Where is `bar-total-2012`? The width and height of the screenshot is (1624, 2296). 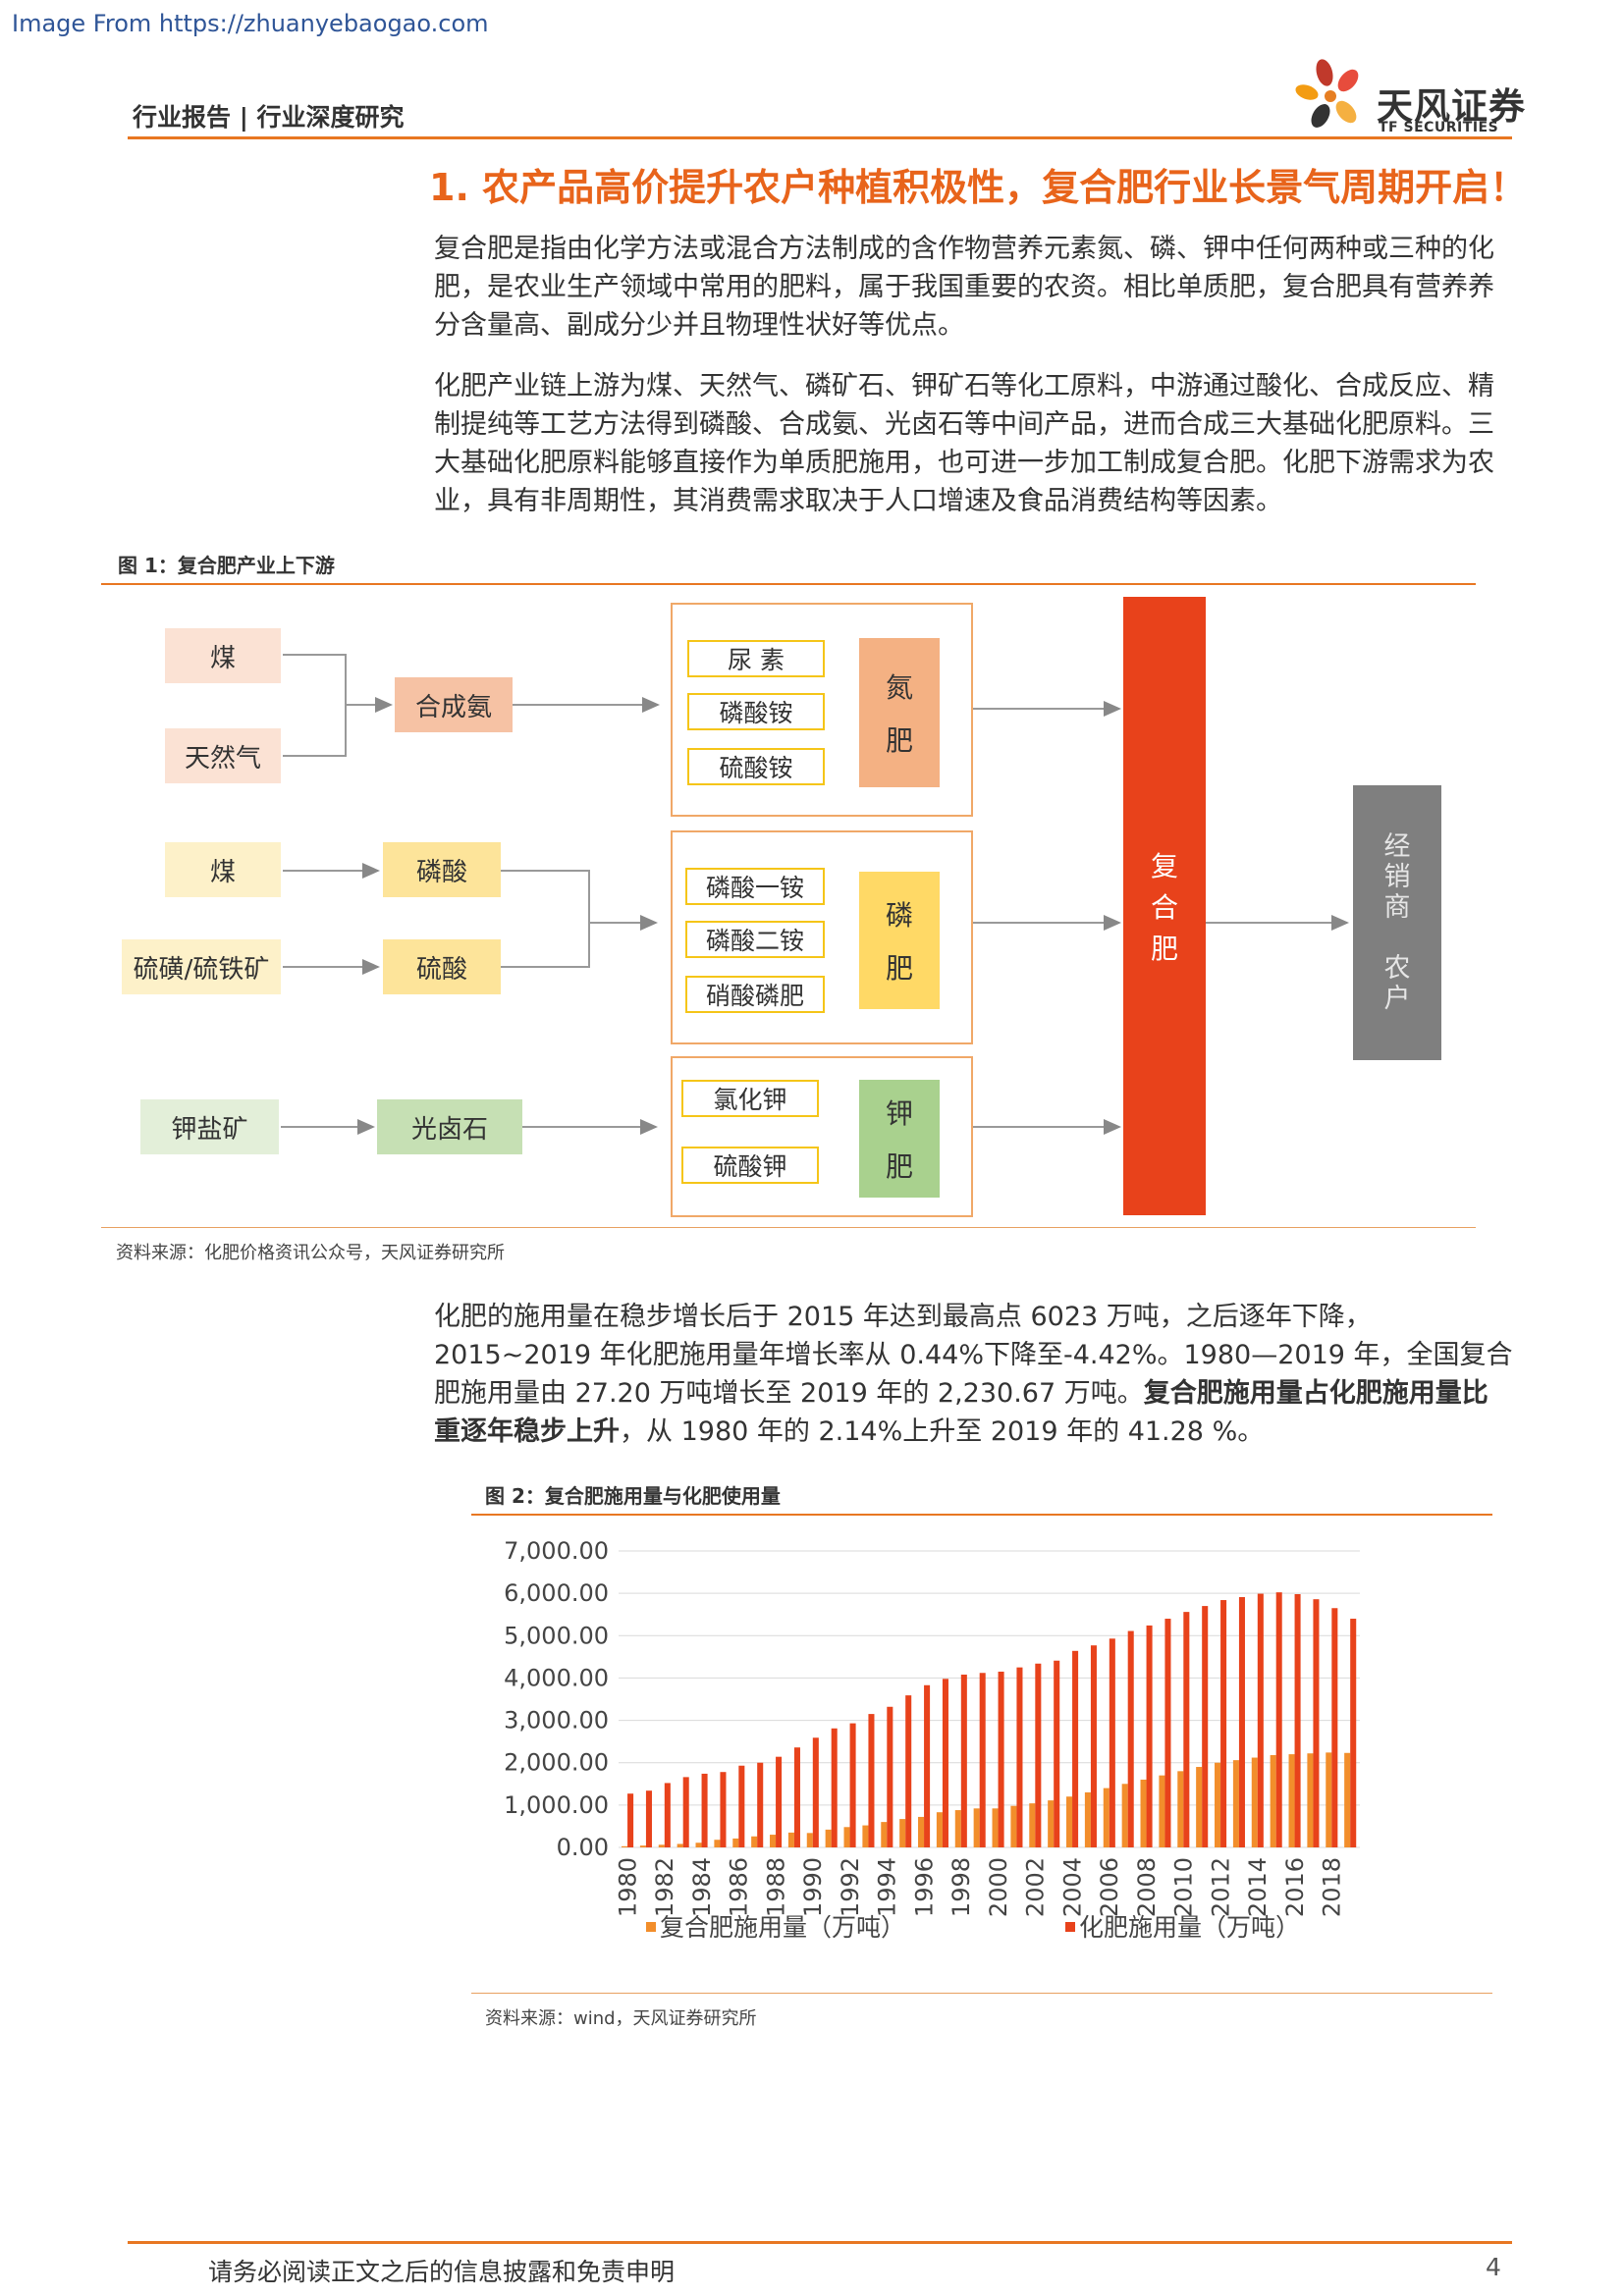
bar-total-2012 is located at coordinates (1223, 1723).